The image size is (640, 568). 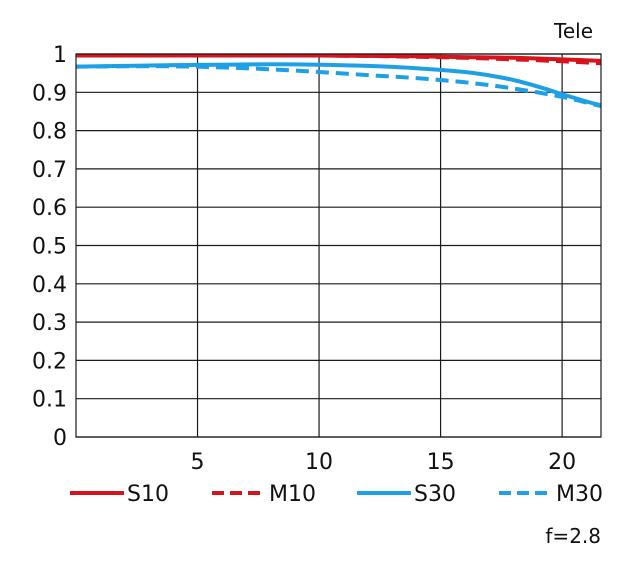 I want to click on x-tick-label: 10, so click(x=319, y=462).